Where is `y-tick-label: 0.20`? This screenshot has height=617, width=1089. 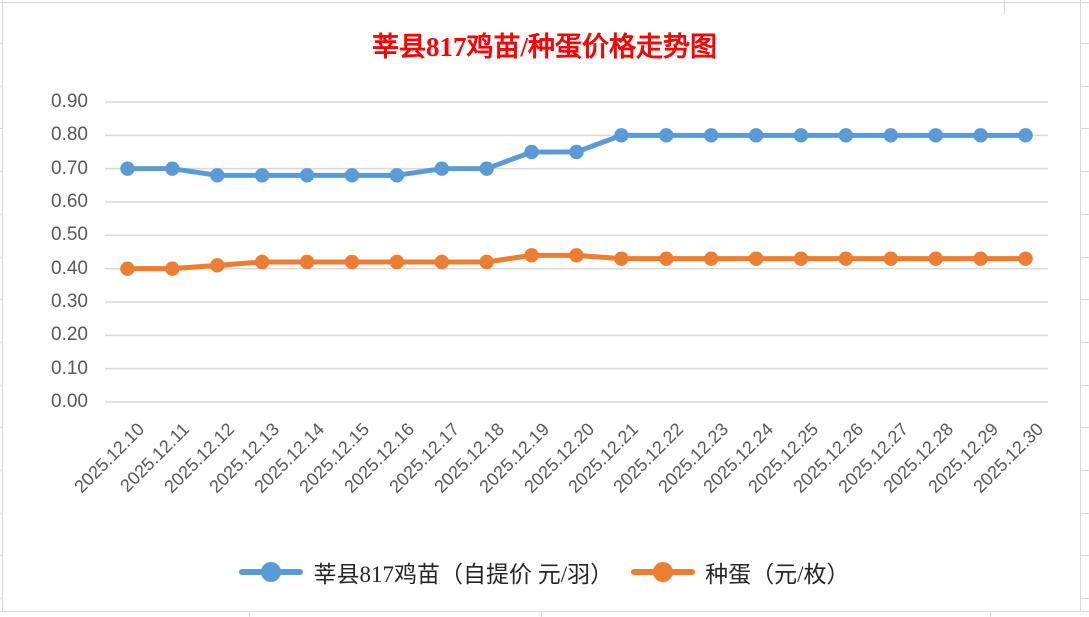
y-tick-label: 0.20 is located at coordinates (69, 335).